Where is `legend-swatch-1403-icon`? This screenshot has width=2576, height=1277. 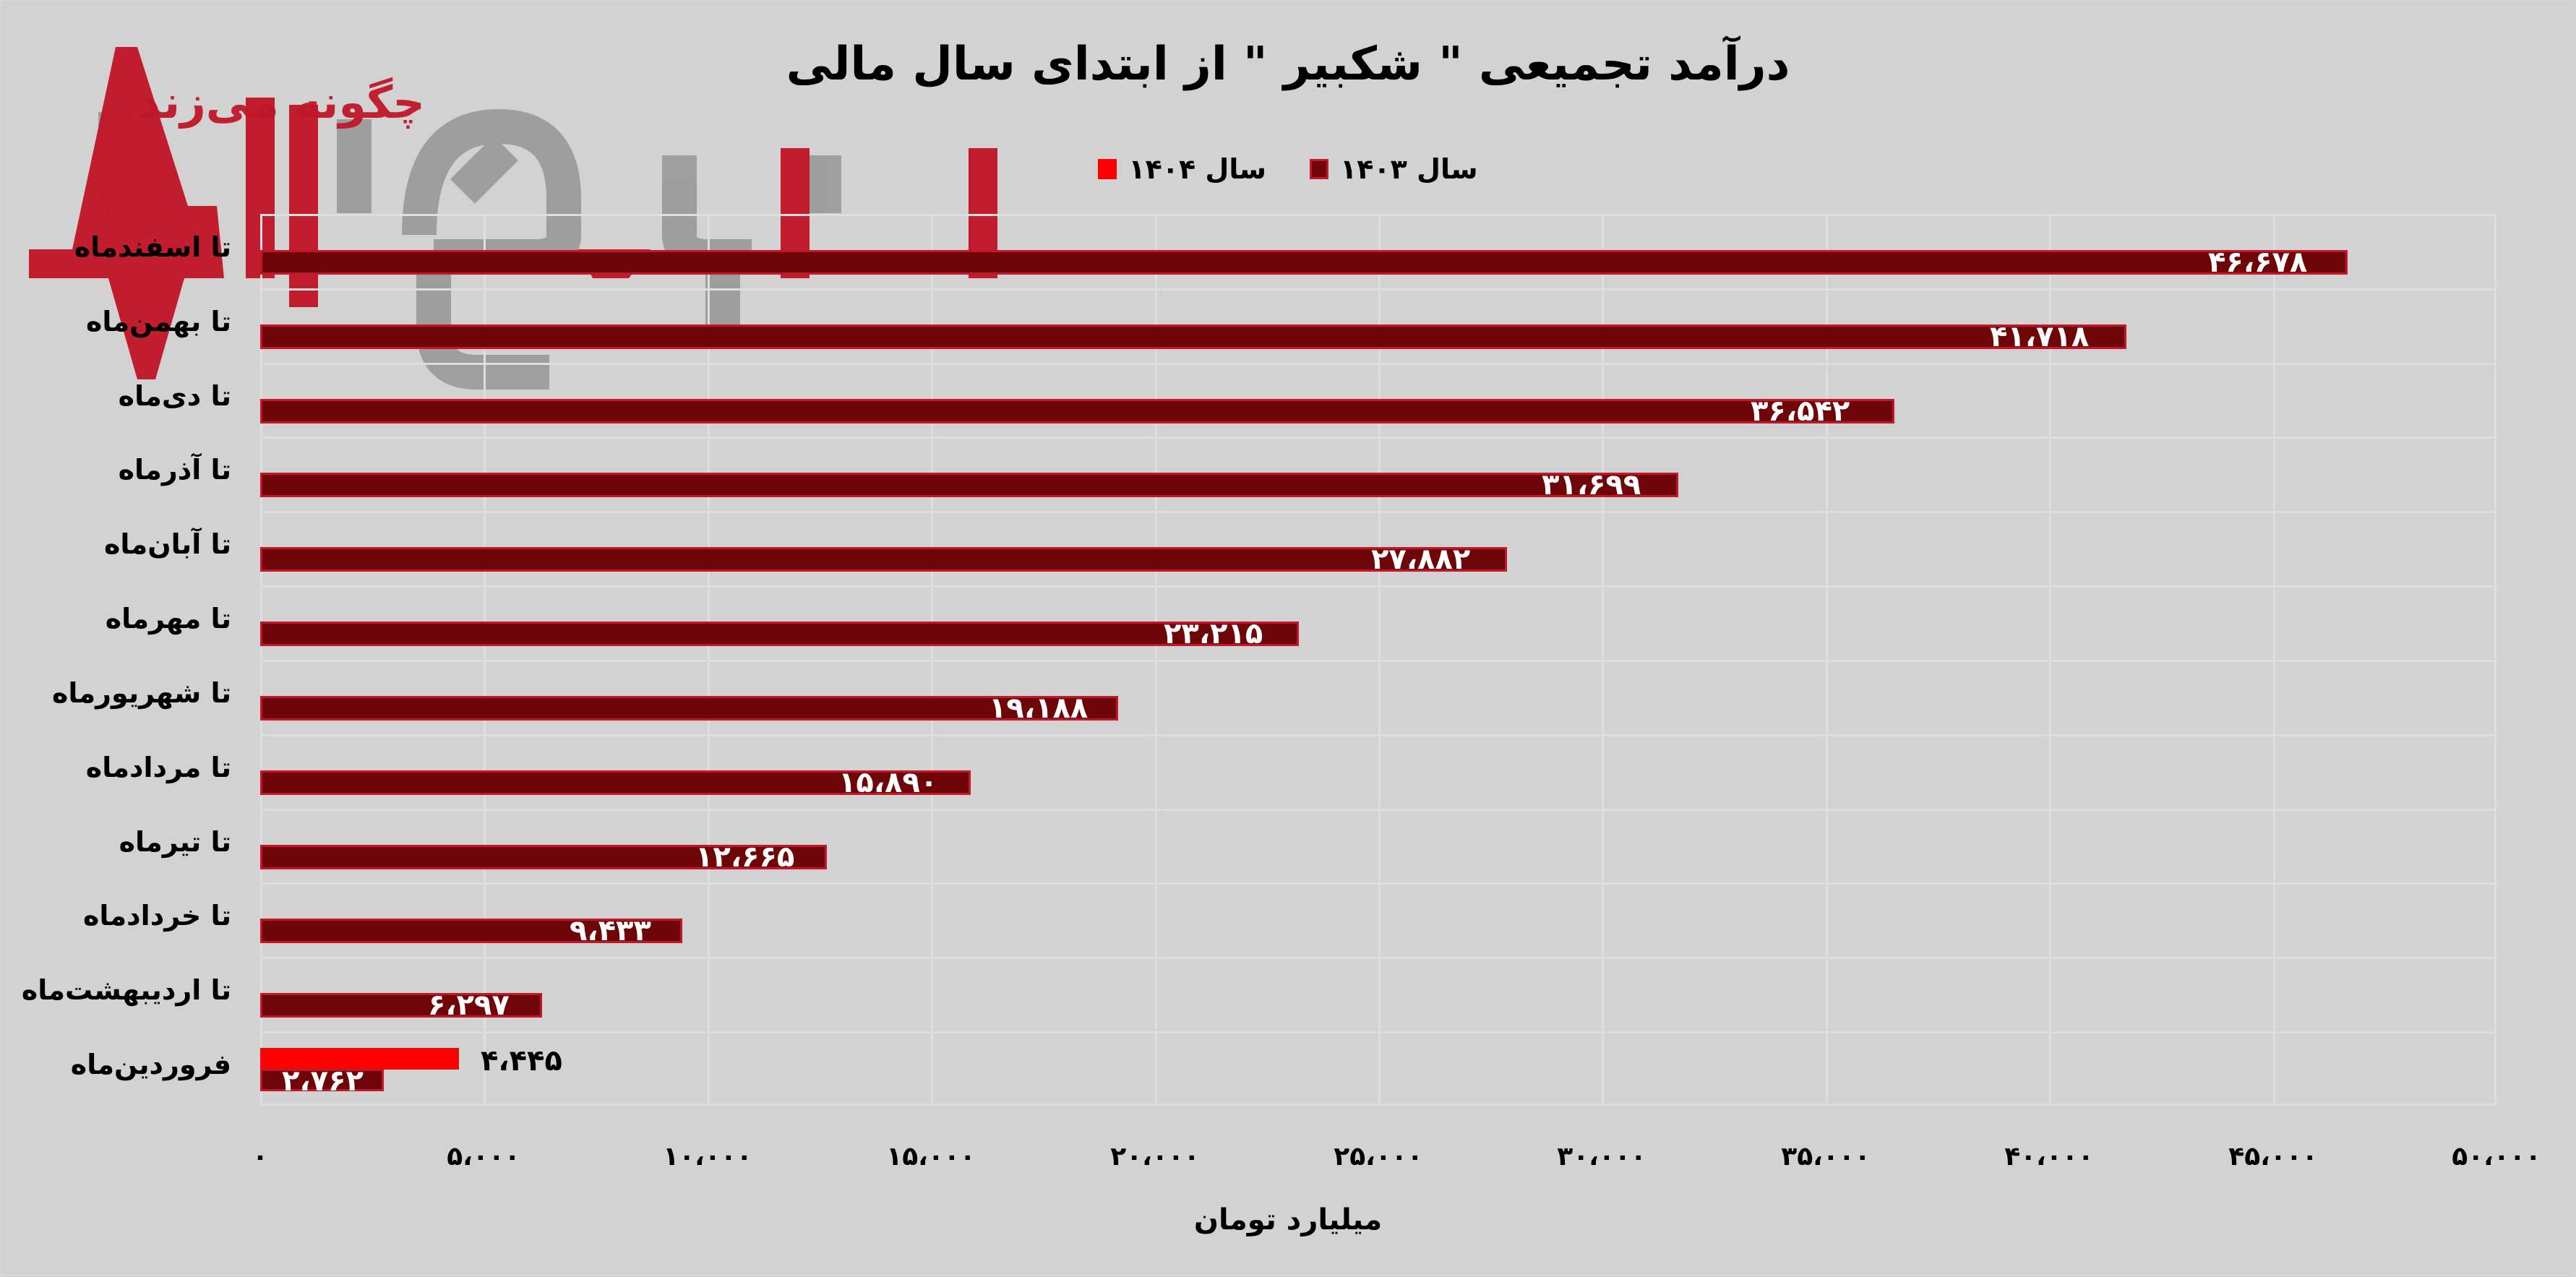
legend-swatch-1403-icon is located at coordinates (1319, 169).